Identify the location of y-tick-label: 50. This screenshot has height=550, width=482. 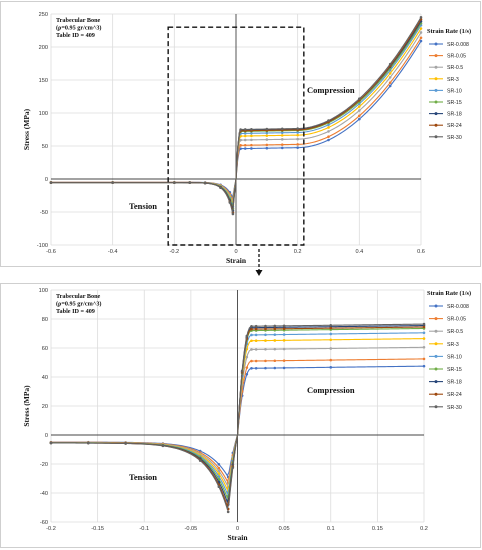
(45, 147).